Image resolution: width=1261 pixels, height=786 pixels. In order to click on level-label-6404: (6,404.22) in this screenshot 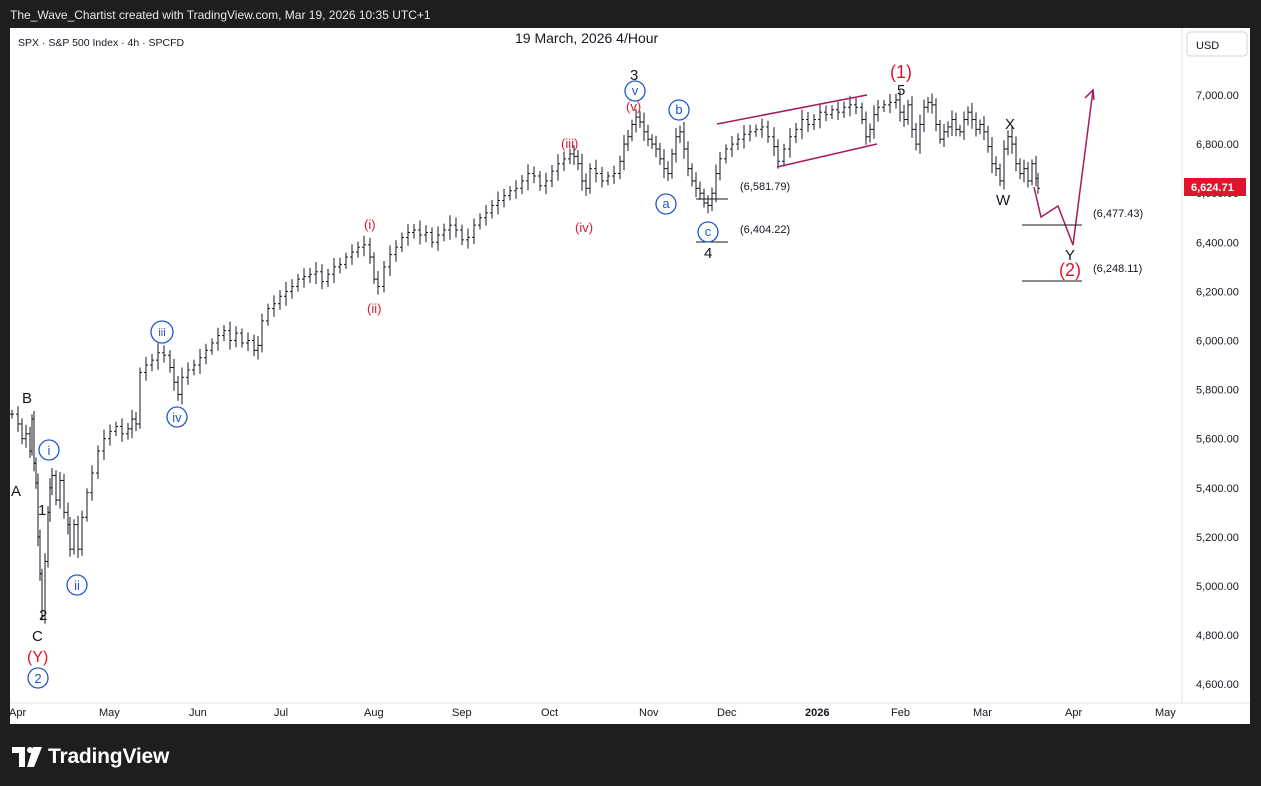, I will do `click(765, 230)`.